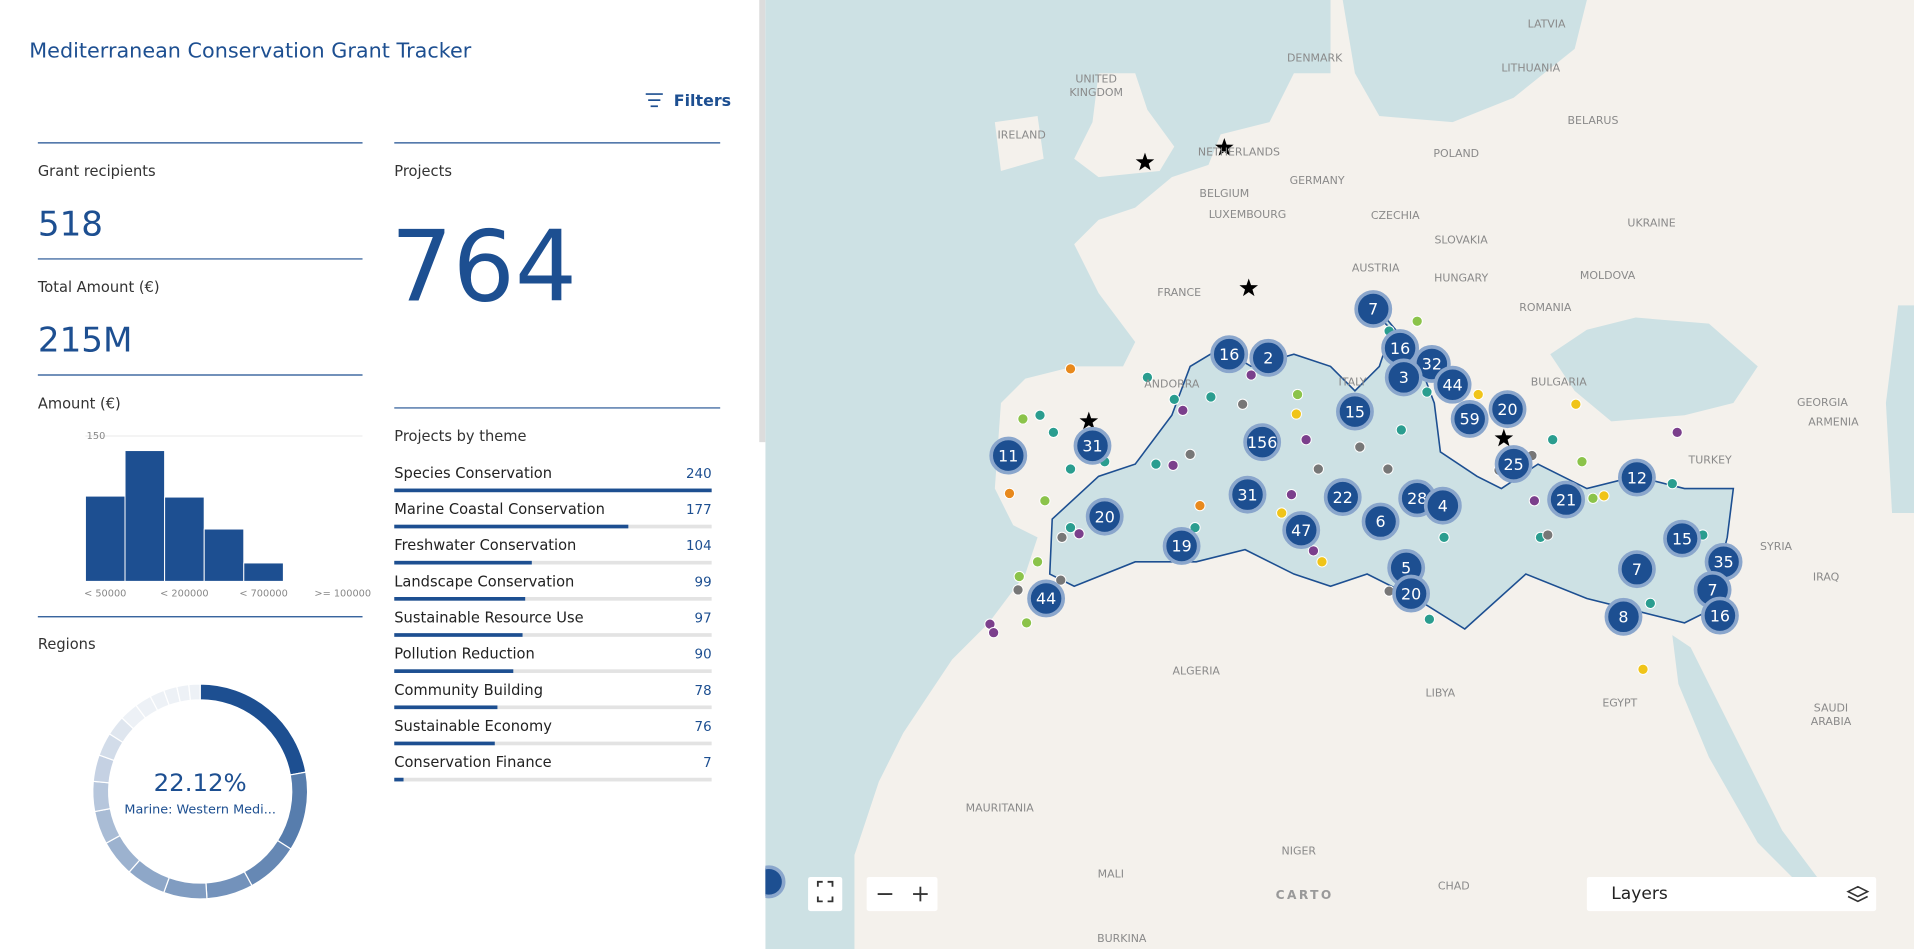 This screenshot has width=1914, height=949. I want to click on cluster-count: 20, so click(1105, 516).